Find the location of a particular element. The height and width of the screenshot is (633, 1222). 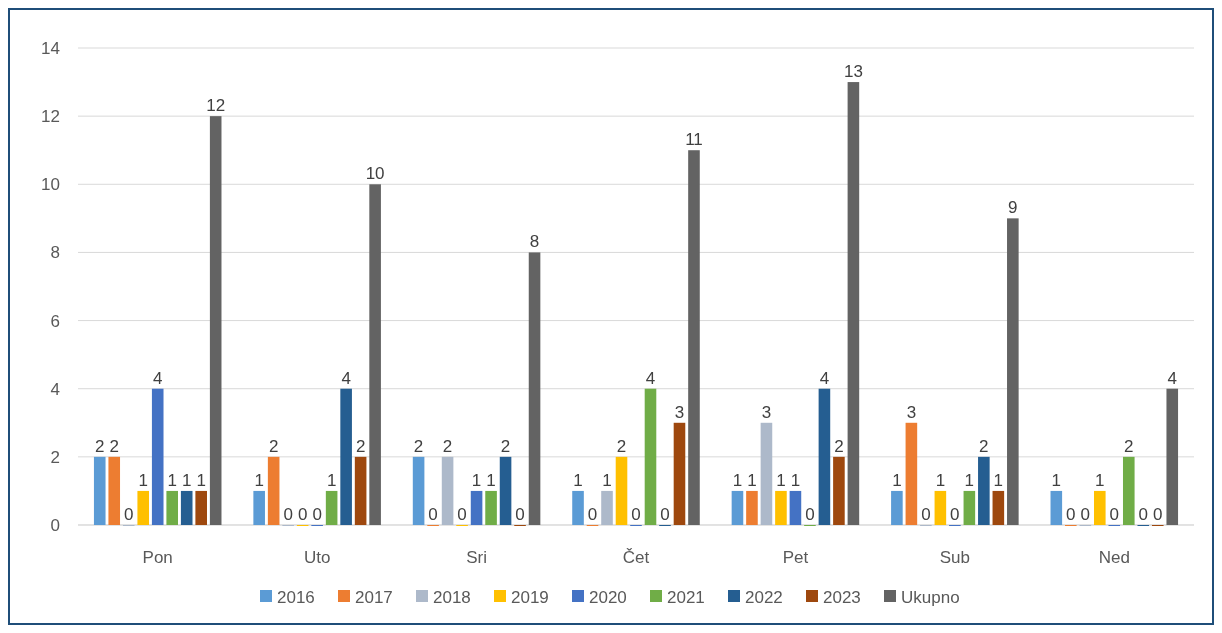

data-label: 10 is located at coordinates (375, 174).